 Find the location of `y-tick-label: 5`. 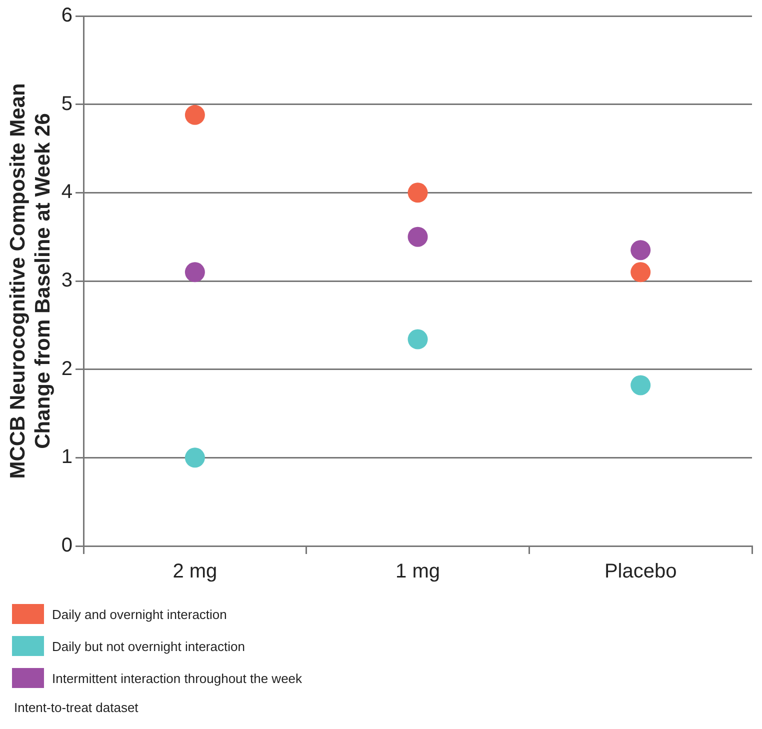

y-tick-label: 5 is located at coordinates (67, 103).